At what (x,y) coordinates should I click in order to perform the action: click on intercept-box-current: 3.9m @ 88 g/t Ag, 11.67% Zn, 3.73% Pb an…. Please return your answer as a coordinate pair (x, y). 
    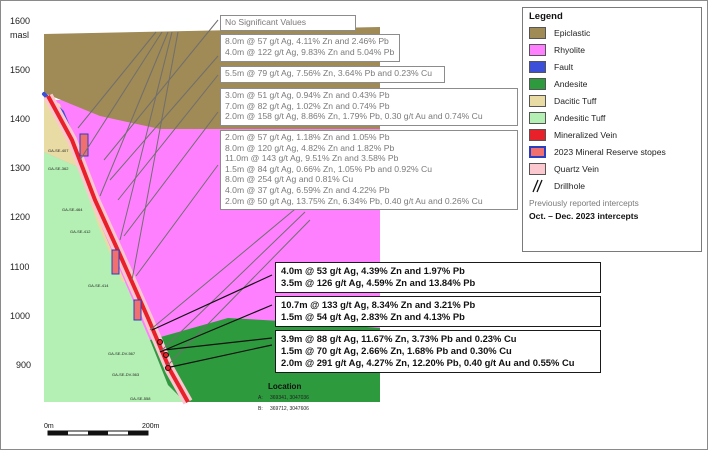
    Looking at the image, I should click on (438, 351).